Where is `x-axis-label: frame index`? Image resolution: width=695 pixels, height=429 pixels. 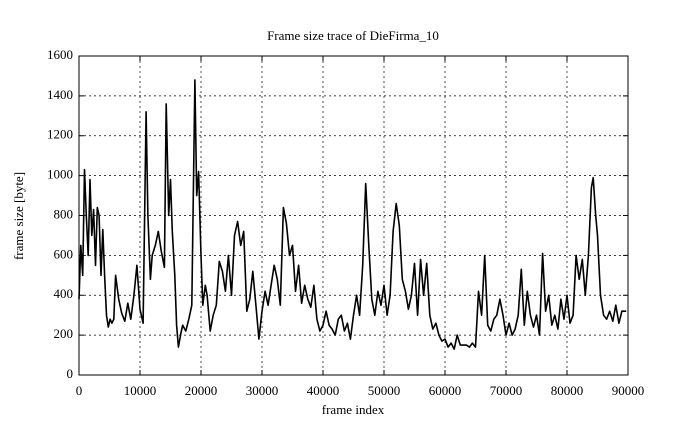
x-axis-label: frame index is located at coordinates (353, 409).